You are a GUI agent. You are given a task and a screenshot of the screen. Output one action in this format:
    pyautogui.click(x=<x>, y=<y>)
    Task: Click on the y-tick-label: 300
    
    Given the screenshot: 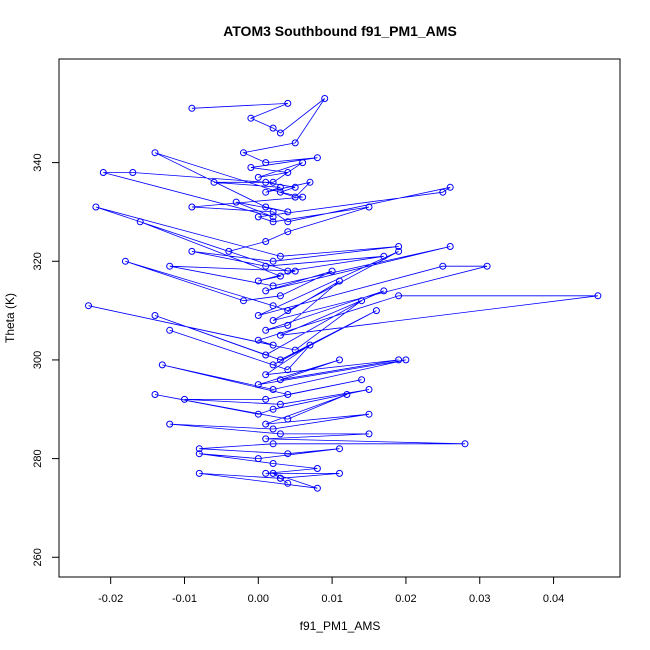 What is the action you would take?
    pyautogui.click(x=38, y=360)
    